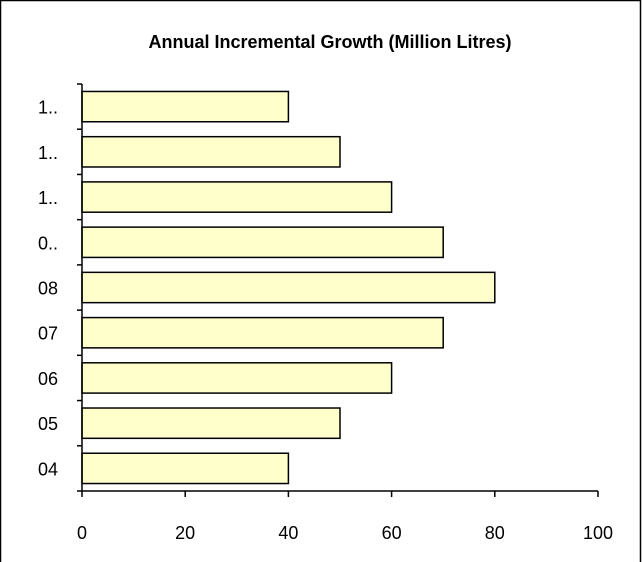  What do you see at coordinates (82, 533) in the screenshot?
I see `x-tick-label-0: 0` at bounding box center [82, 533].